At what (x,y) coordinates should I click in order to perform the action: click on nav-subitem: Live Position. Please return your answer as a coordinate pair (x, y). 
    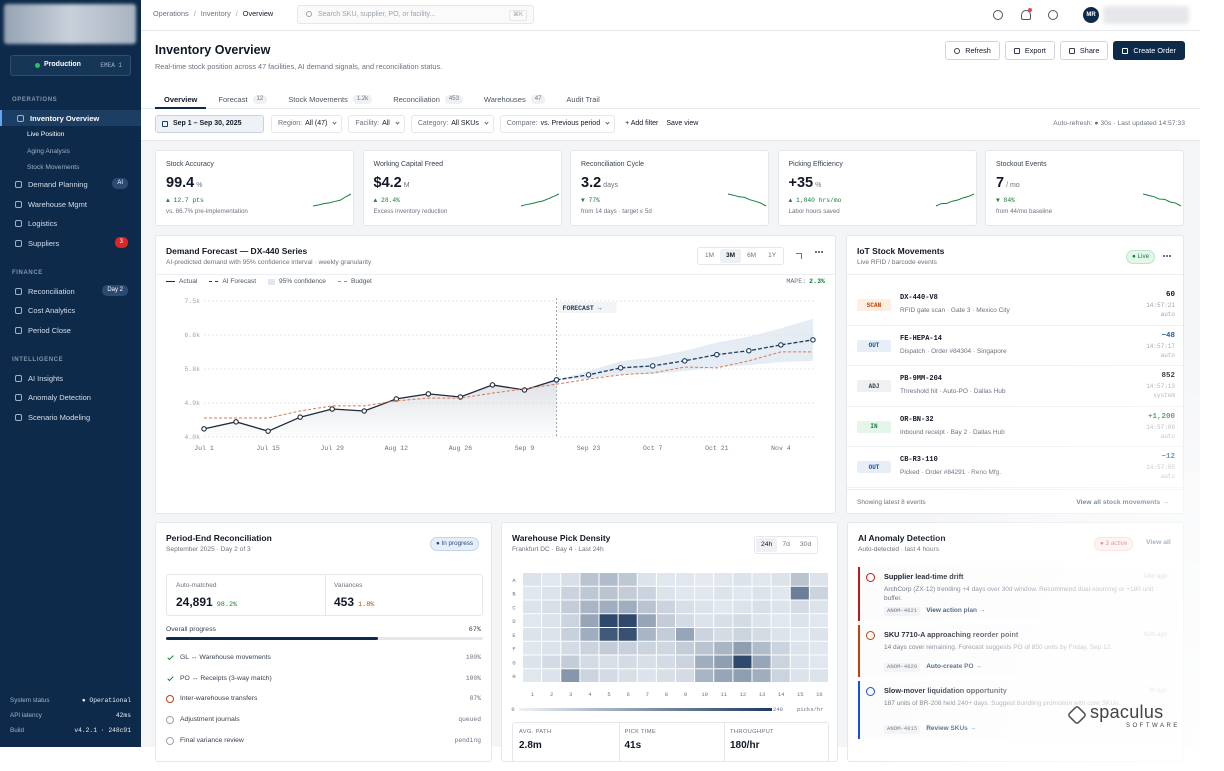
    Looking at the image, I should click on (70, 135).